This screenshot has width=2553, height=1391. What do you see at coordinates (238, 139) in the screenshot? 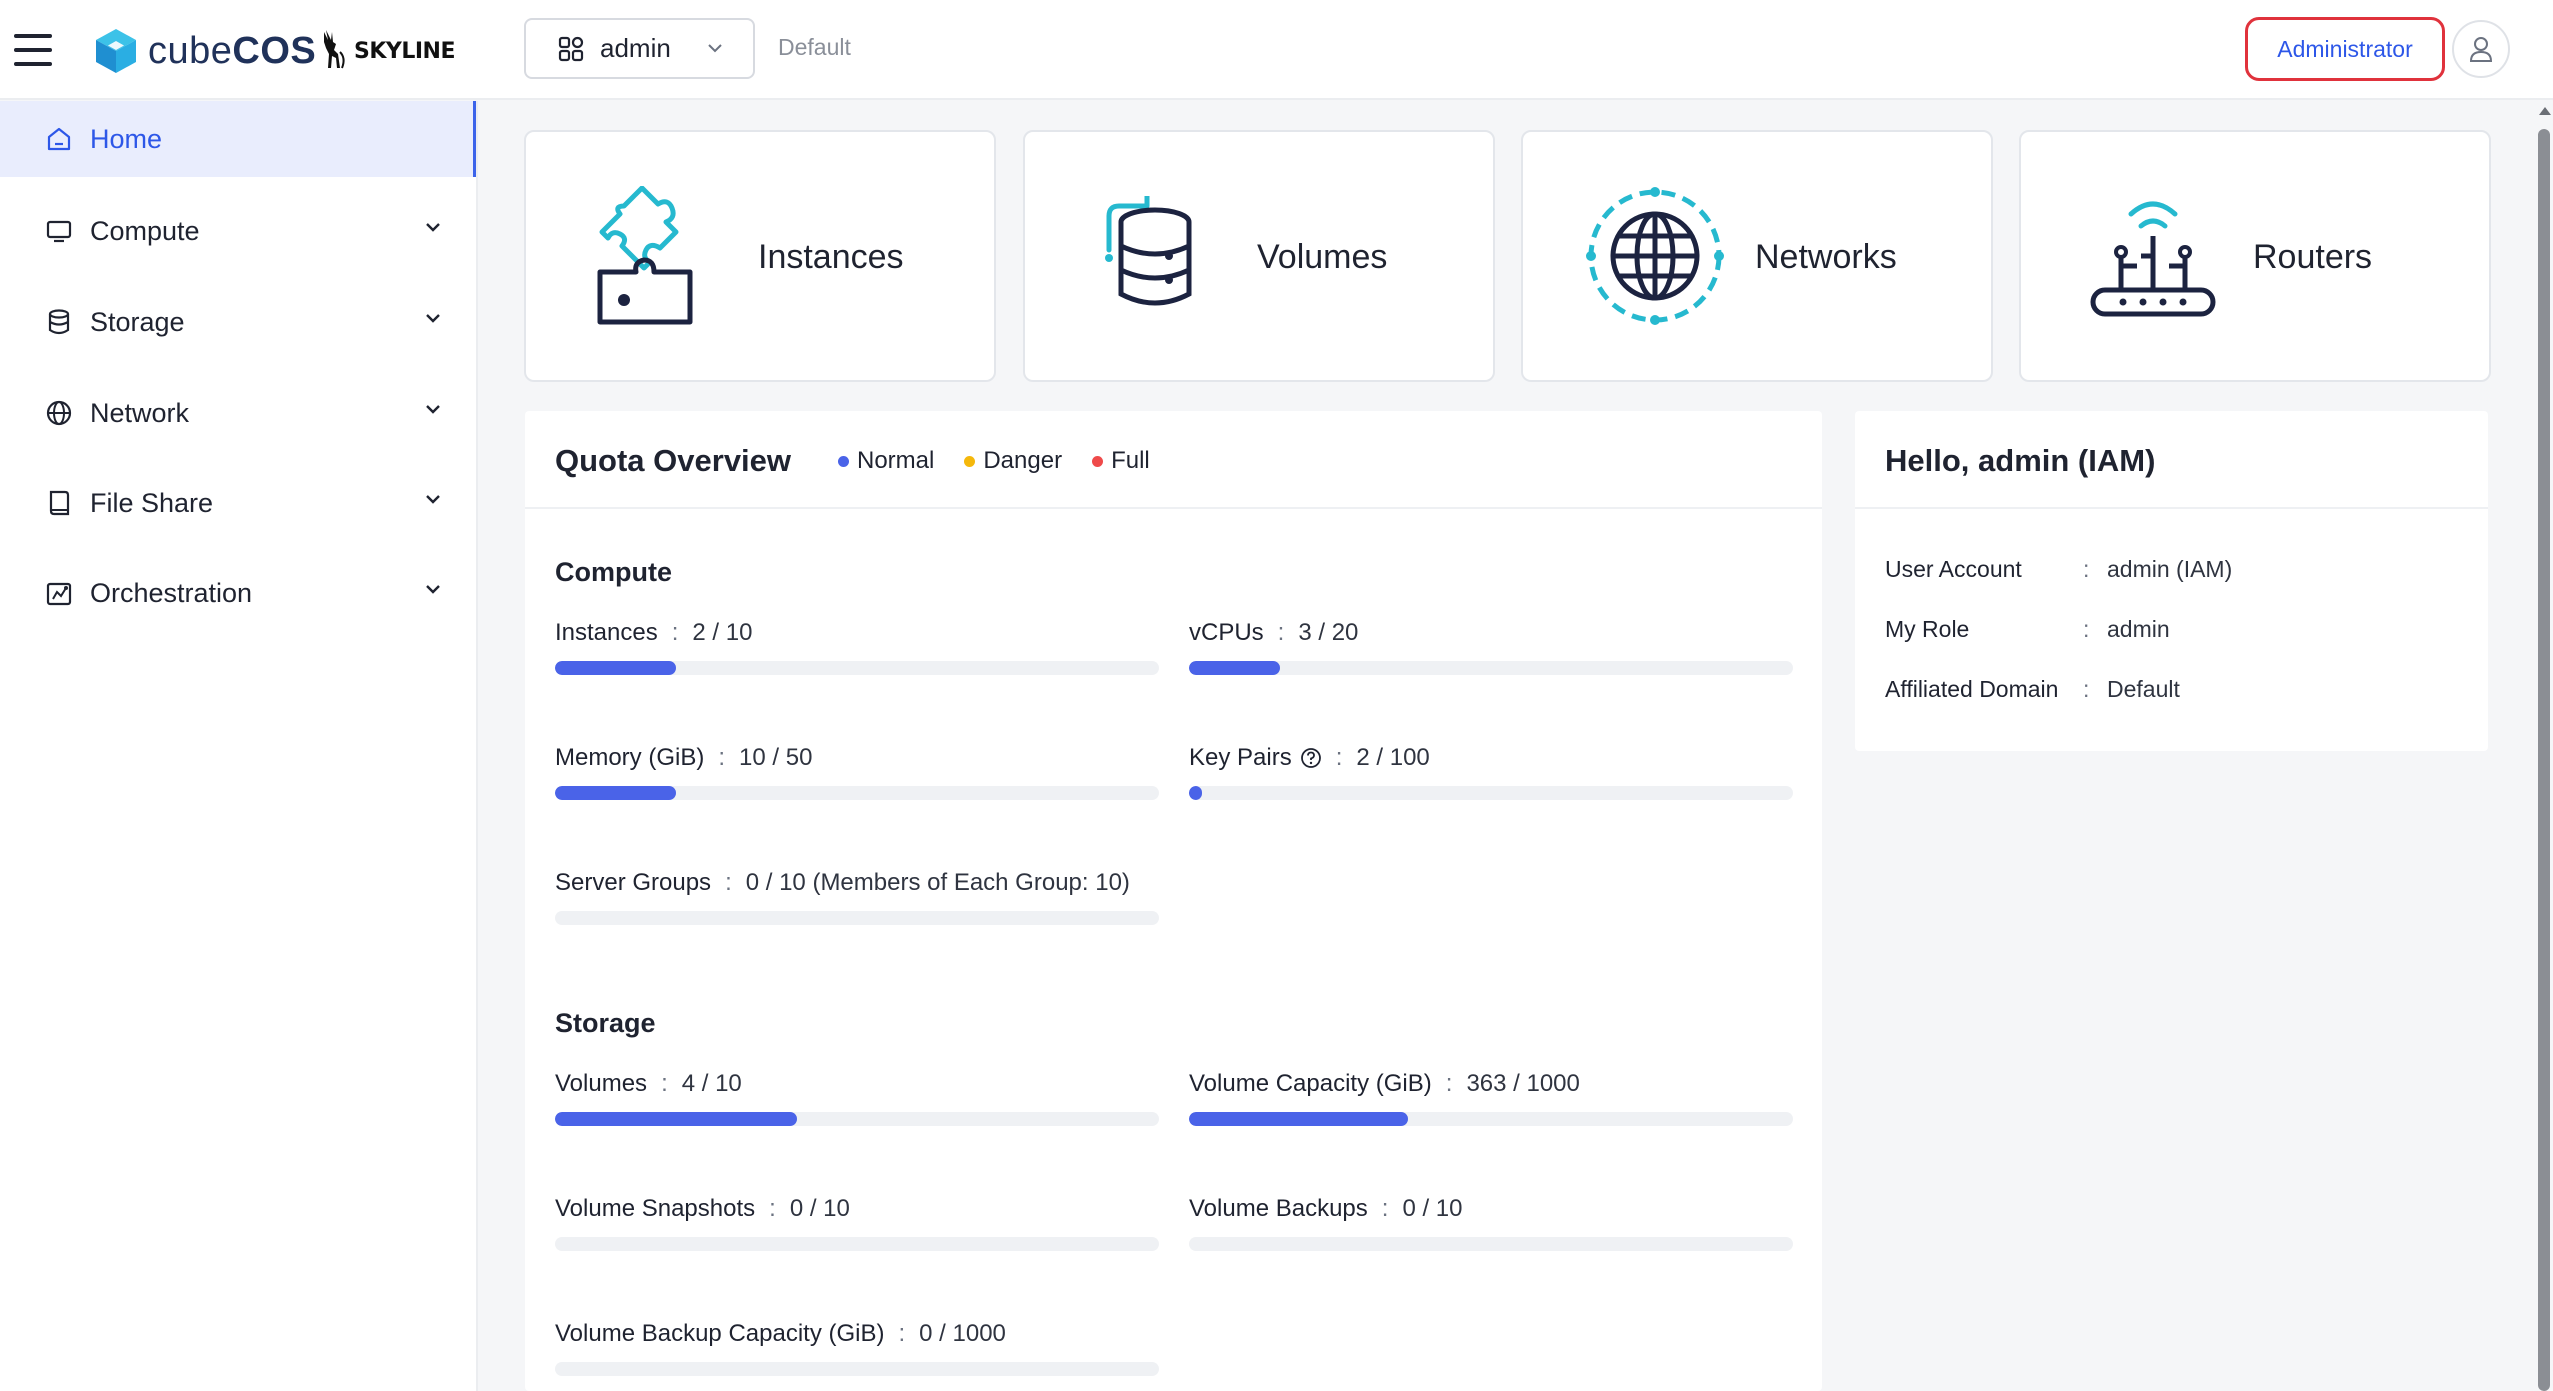
I see `sidebar-item-home: Home` at bounding box center [238, 139].